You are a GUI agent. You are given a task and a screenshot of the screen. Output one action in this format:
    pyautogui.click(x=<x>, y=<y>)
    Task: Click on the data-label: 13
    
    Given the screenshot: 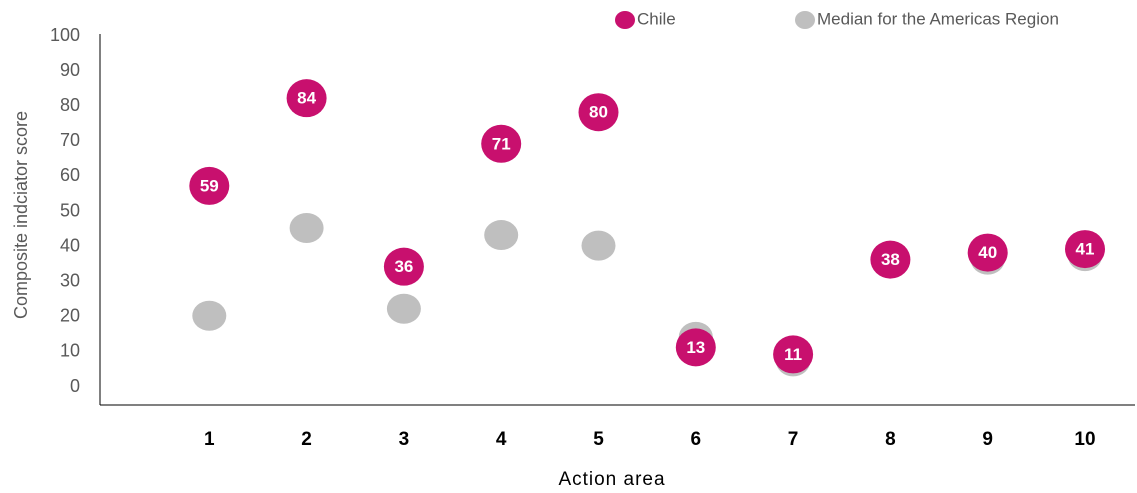 What is the action you would take?
    pyautogui.click(x=695, y=347)
    